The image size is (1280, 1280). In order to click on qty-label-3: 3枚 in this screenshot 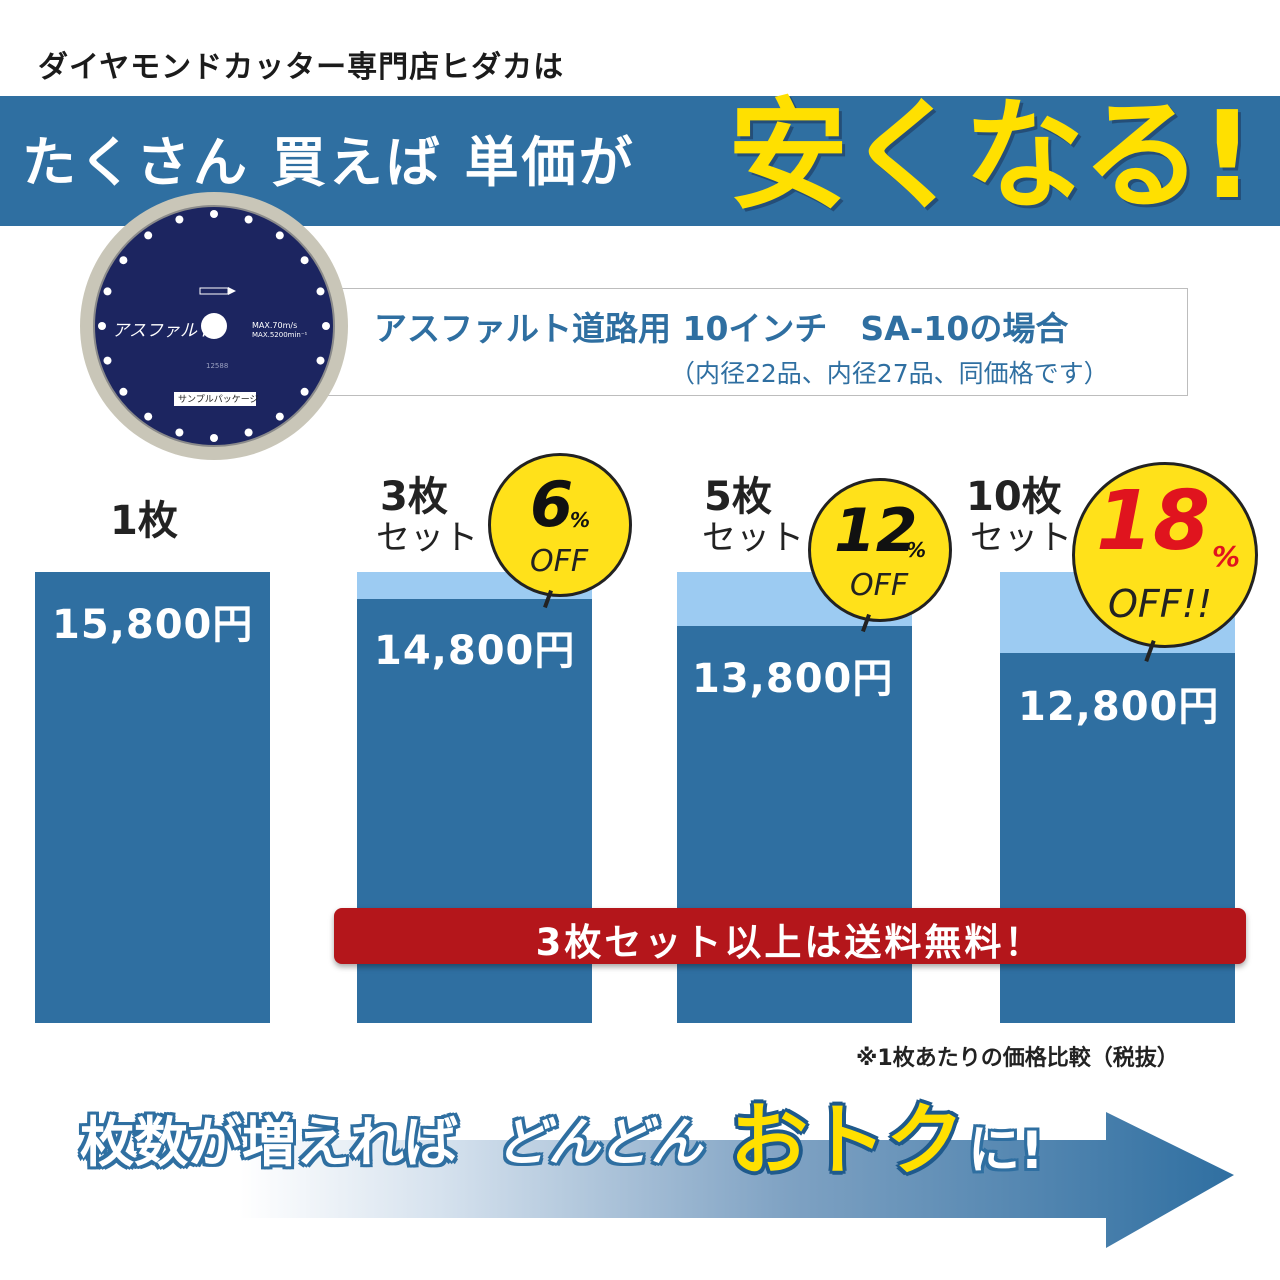, I will do `click(414, 497)`.